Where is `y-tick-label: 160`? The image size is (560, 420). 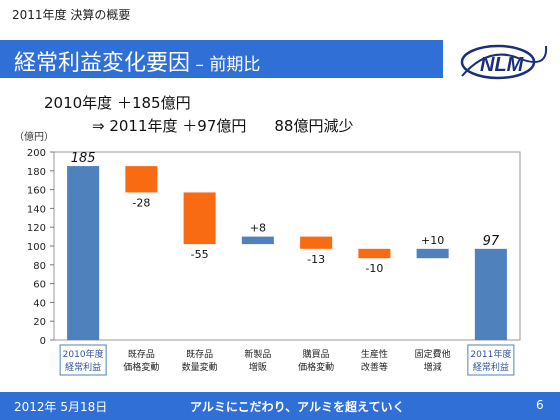
y-tick-label: 160 is located at coordinates (36, 191).